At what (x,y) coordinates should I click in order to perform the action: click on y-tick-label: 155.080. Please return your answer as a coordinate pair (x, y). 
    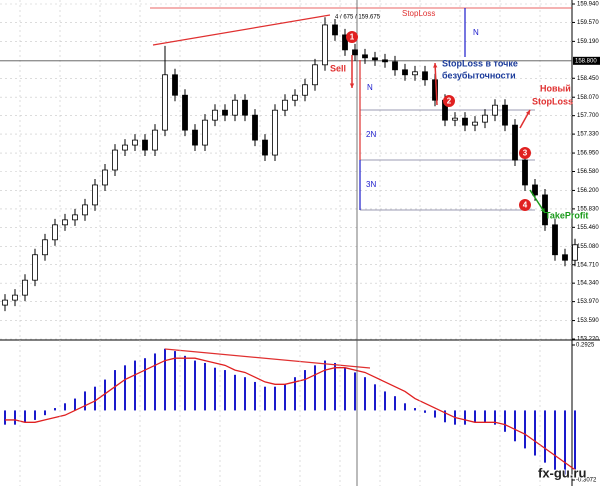
    Looking at the image, I should click on (588, 247).